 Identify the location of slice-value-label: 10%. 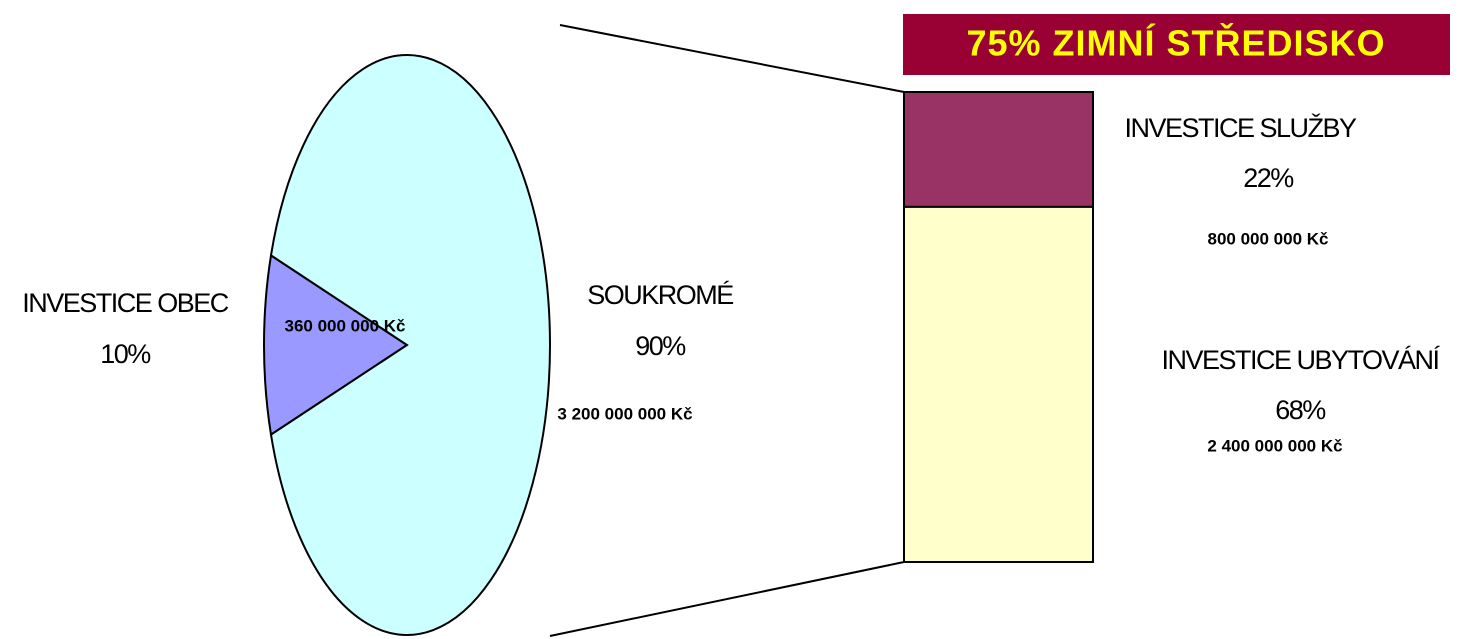
(125, 354).